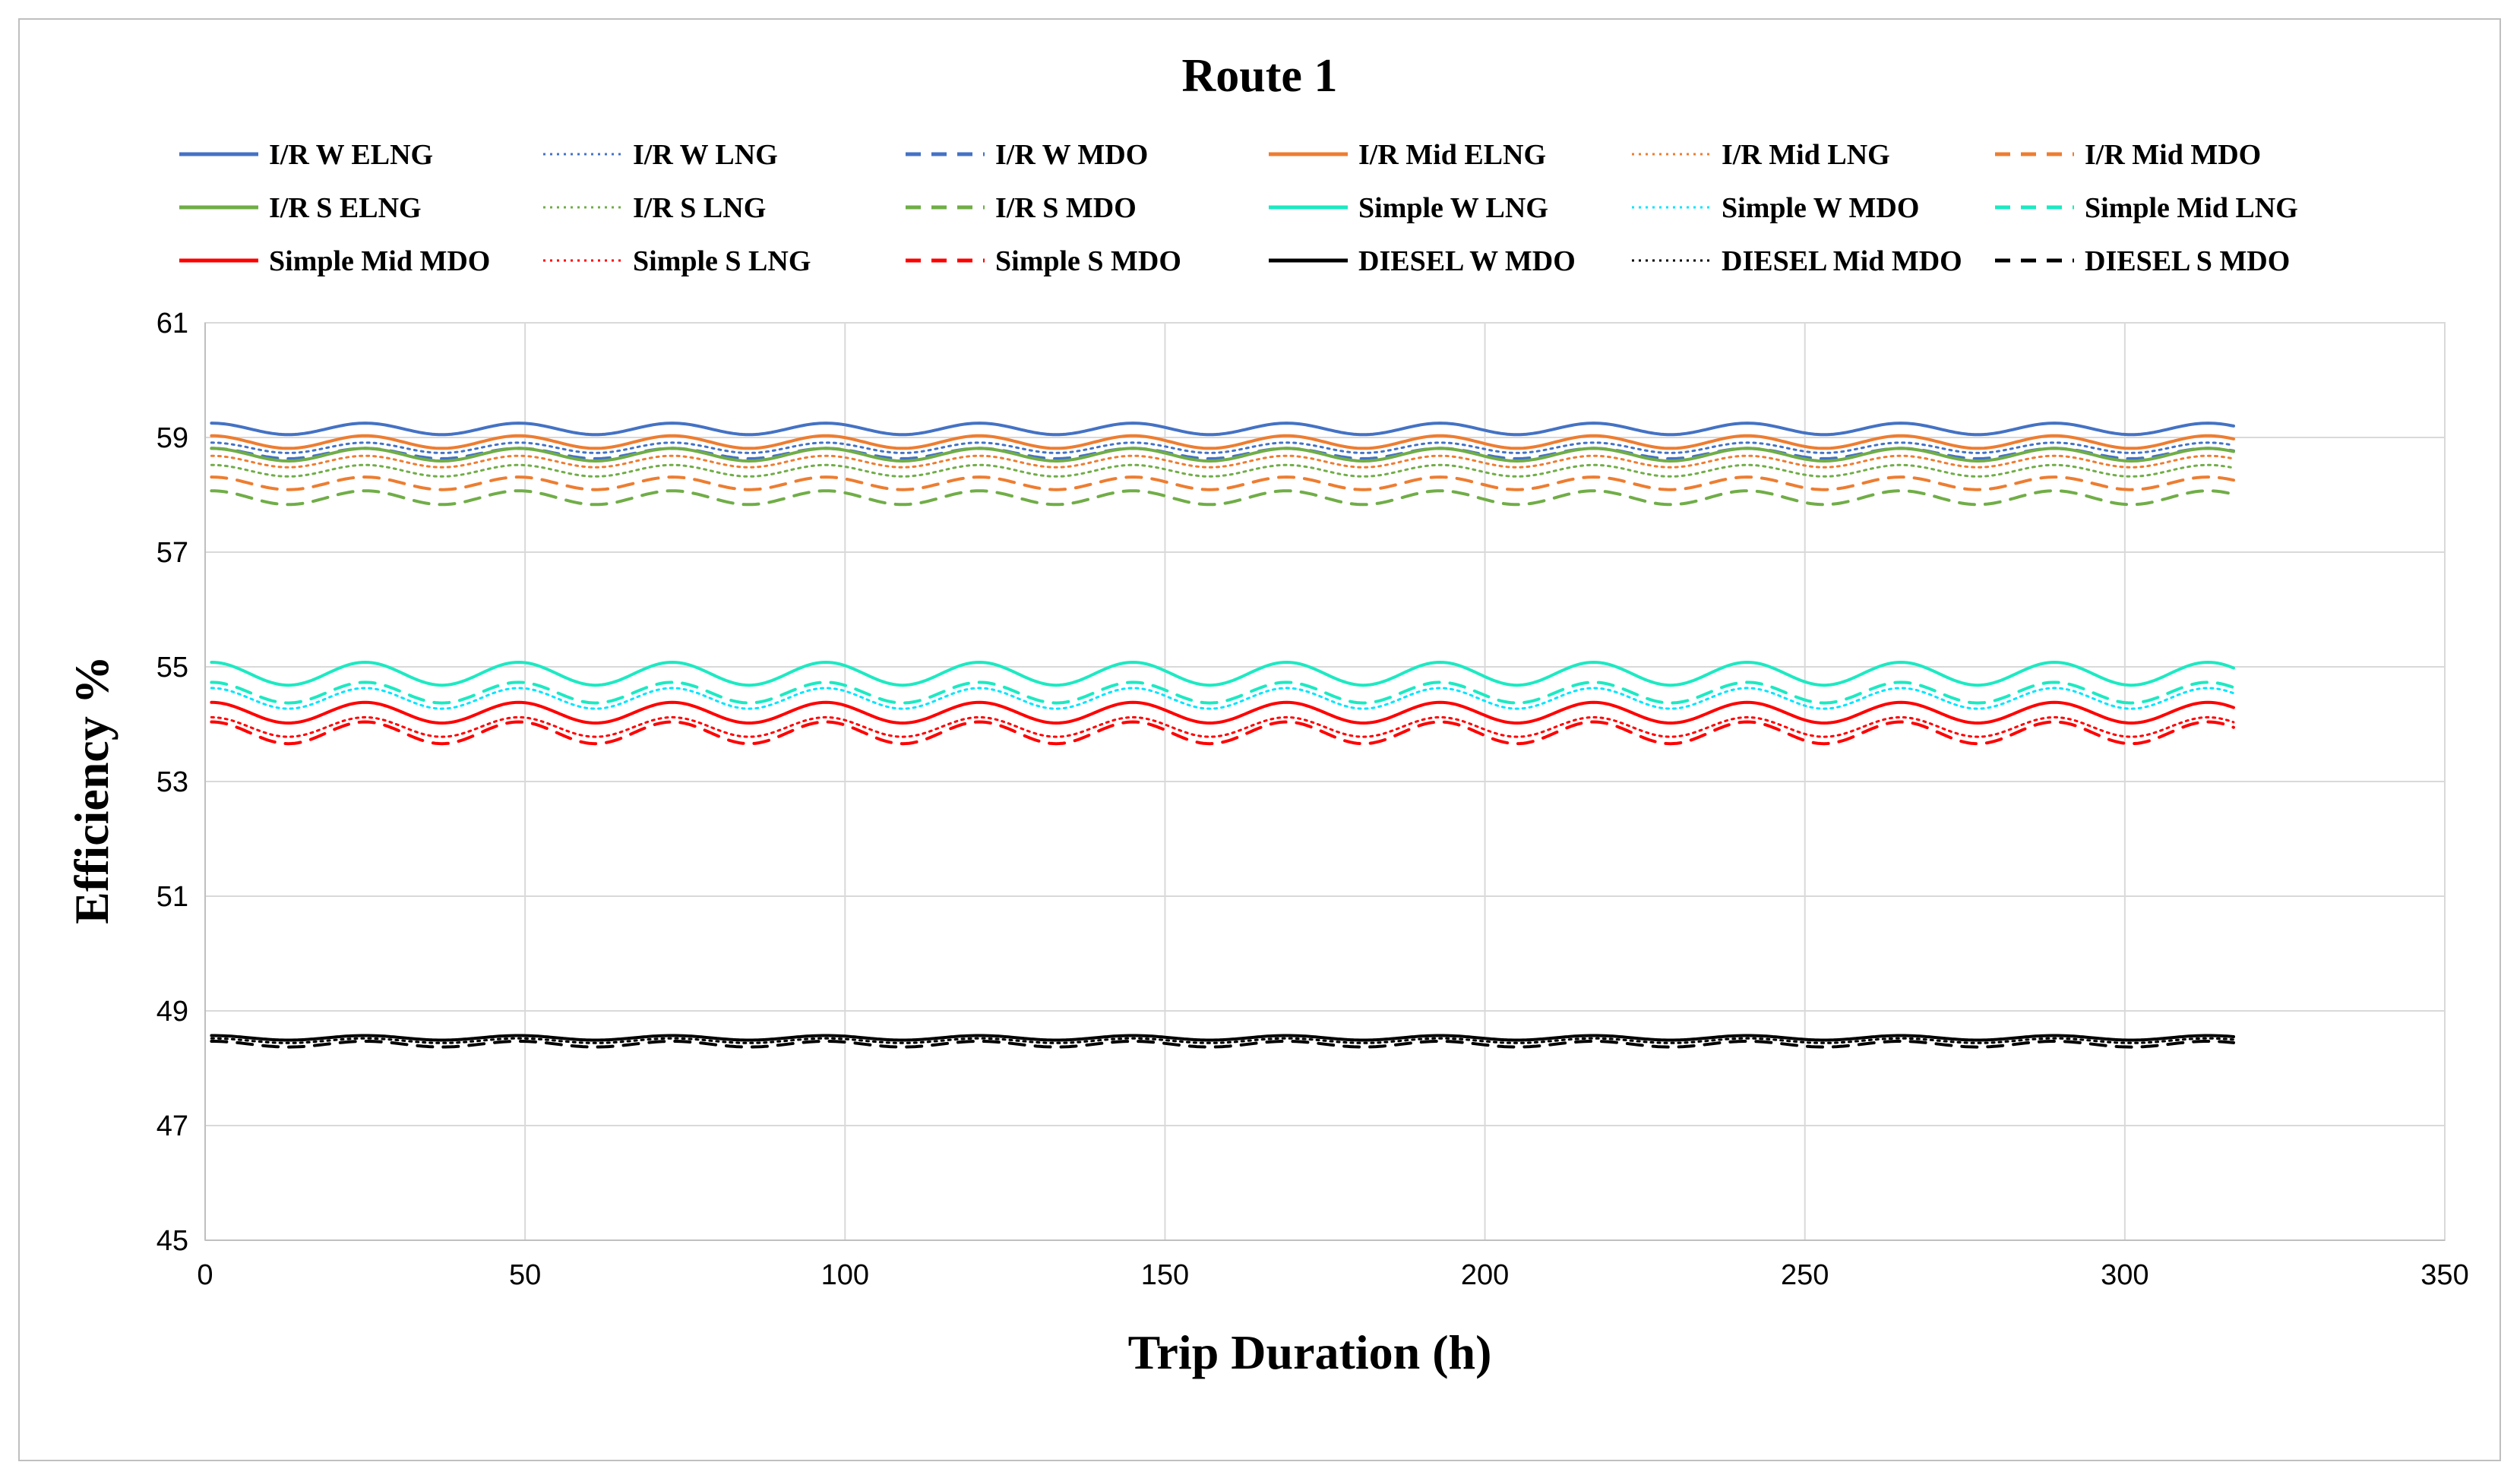 The height and width of the screenshot is (1481, 2520). I want to click on legend-entry: Simple Mid LNG, so click(2146, 208).